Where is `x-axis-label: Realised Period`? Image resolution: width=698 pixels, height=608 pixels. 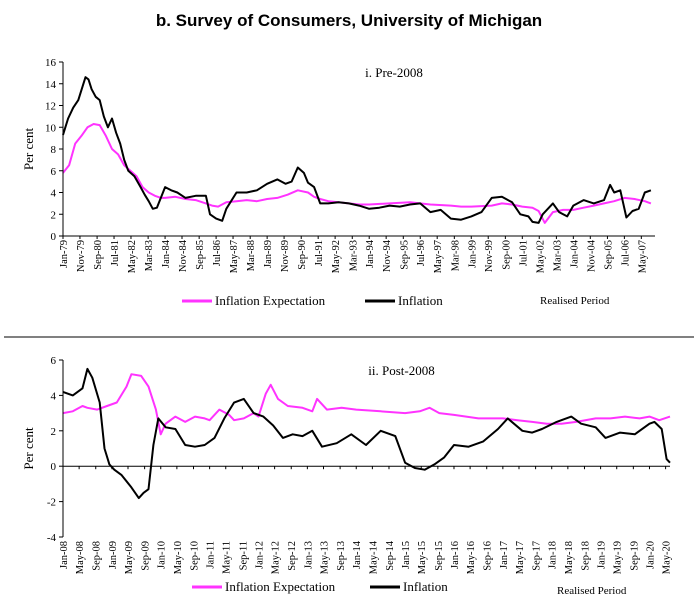
x-axis-label: Realised Period is located at coordinates (575, 301).